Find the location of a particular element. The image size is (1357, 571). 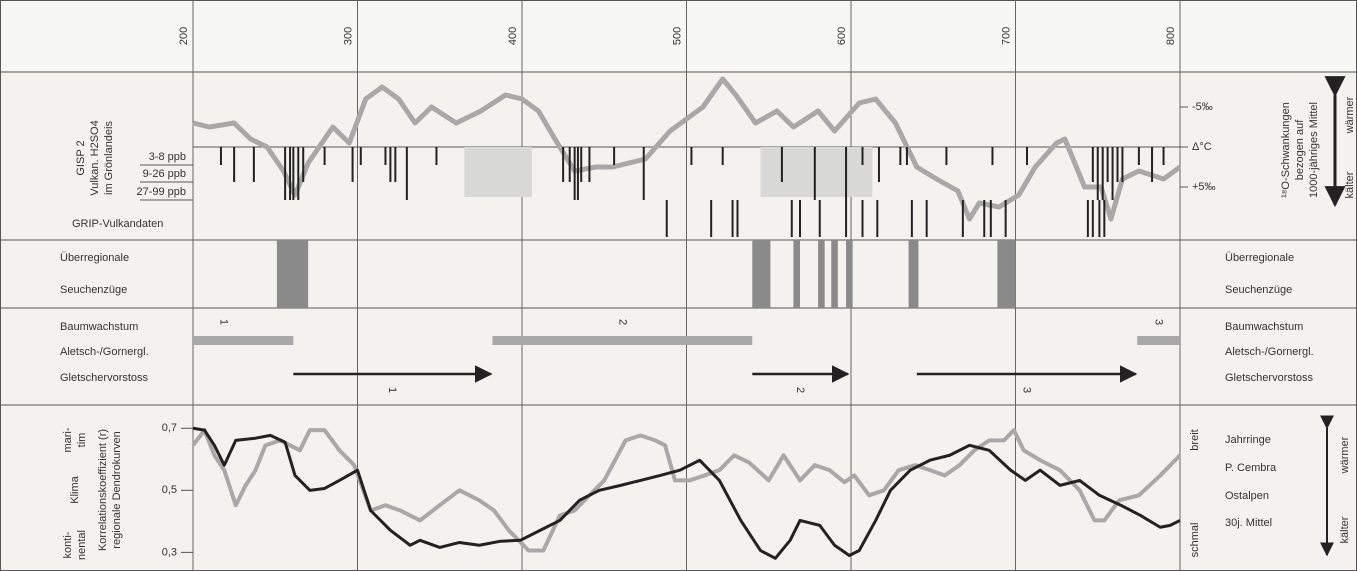

y-tick-label: 0,3 is located at coordinates (169, 552).